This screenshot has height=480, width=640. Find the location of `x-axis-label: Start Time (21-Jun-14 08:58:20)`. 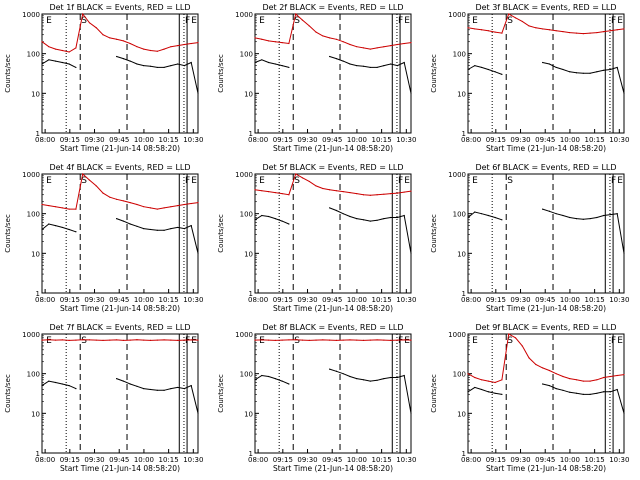

x-axis-label: Start Time (21-Jun-14 08:58:20) is located at coordinates (120, 308).